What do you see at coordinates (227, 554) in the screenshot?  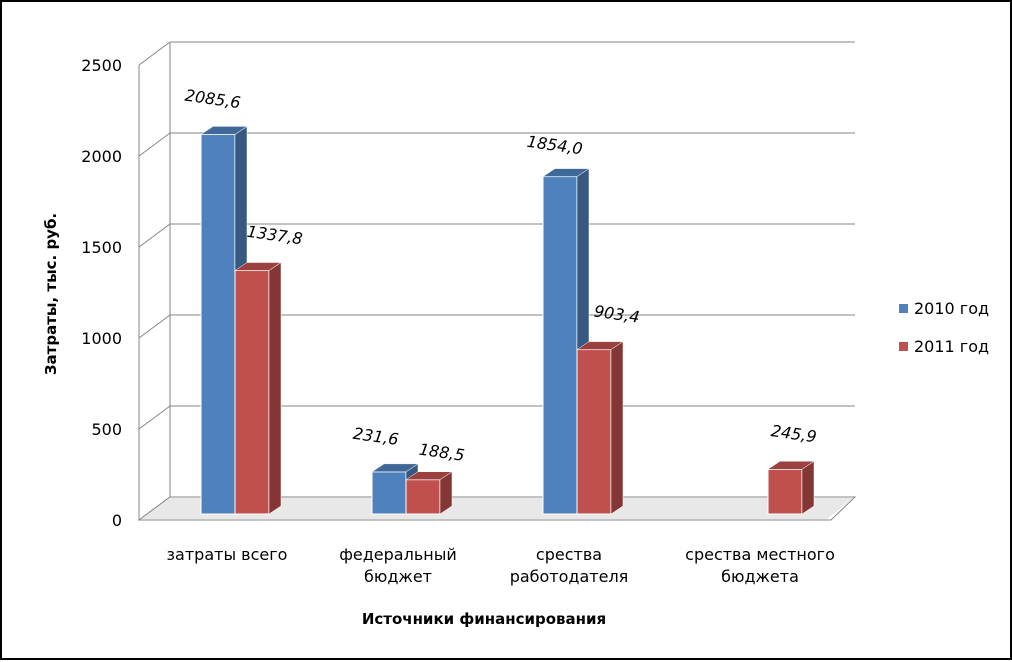 I see `x-tick-label: затраты всего` at bounding box center [227, 554].